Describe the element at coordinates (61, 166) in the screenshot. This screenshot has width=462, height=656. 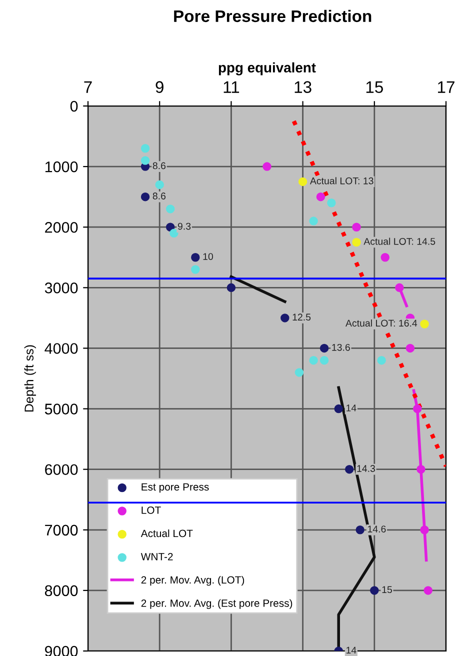
I see `y-tick-label: 1000` at that location.